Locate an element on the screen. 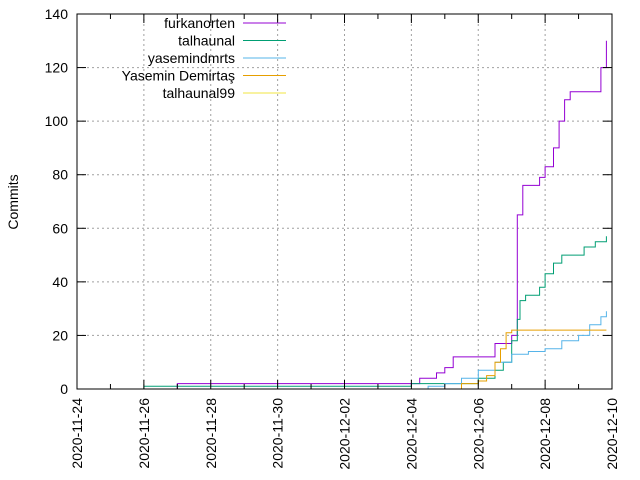 The image size is (640, 480). y-tick-label: 80 is located at coordinates (60, 175).